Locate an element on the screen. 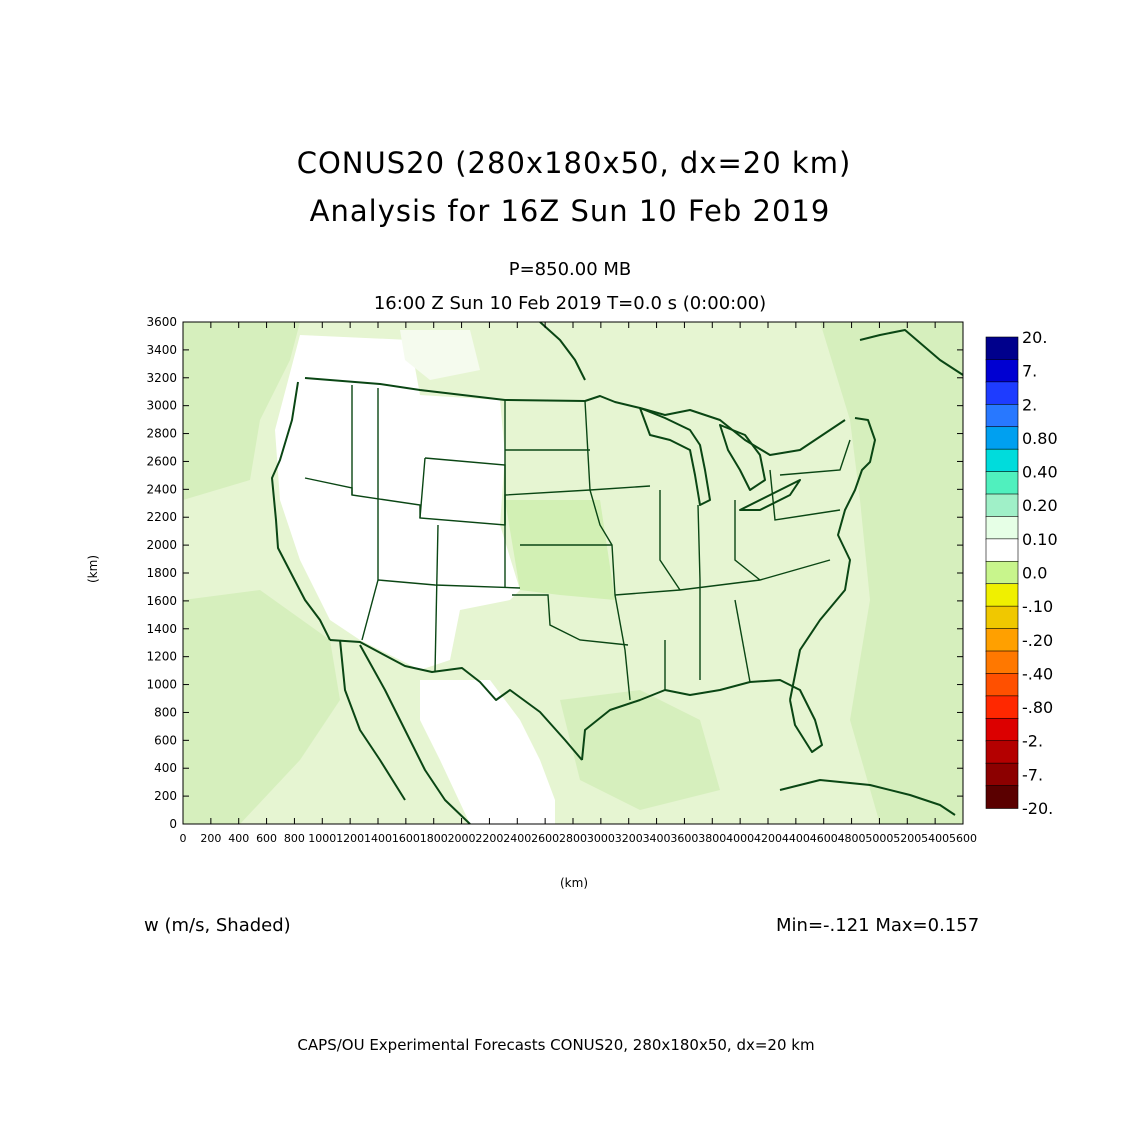 This screenshot has height=1148, width=1148. plot-subtitle: Analysis for 16Z Sun 10 Feb 2019 is located at coordinates (570, 211).